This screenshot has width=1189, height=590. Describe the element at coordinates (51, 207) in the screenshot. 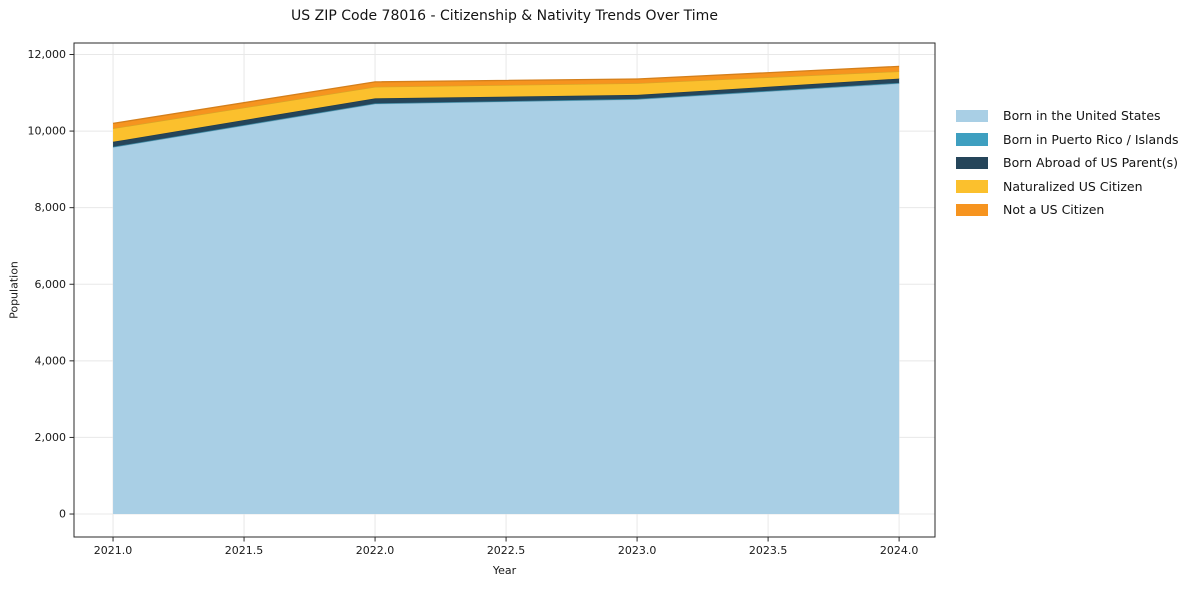

I see `y-tick-label: 8,000` at that location.